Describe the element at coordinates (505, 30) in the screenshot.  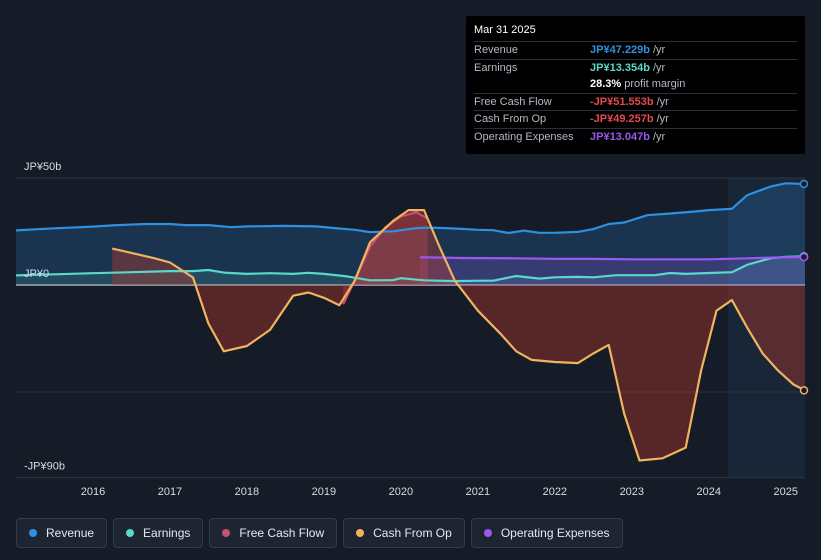
I see `tooltip-date: Mar 31 2025` at that location.